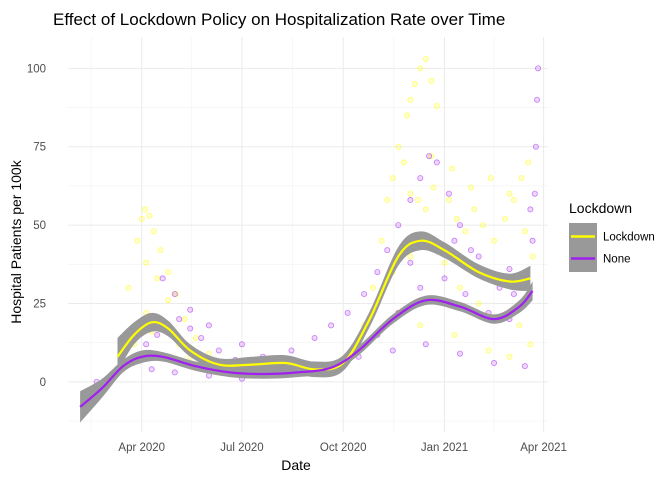 This screenshot has width=672, height=480. What do you see at coordinates (39, 226) in the screenshot?
I see `y-tick-label: 50` at bounding box center [39, 226].